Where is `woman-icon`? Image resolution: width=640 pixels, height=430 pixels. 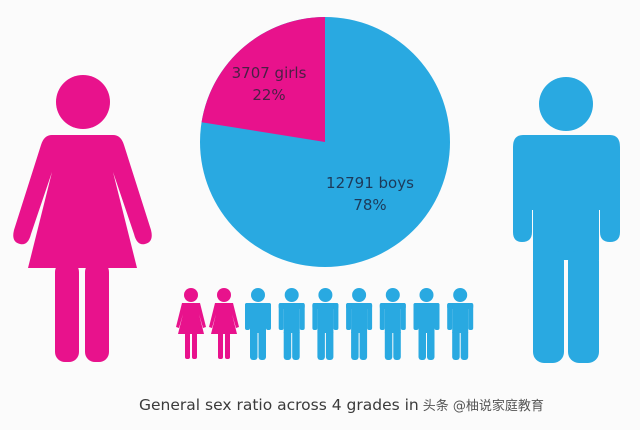 woman-icon is located at coordinates (82, 218).